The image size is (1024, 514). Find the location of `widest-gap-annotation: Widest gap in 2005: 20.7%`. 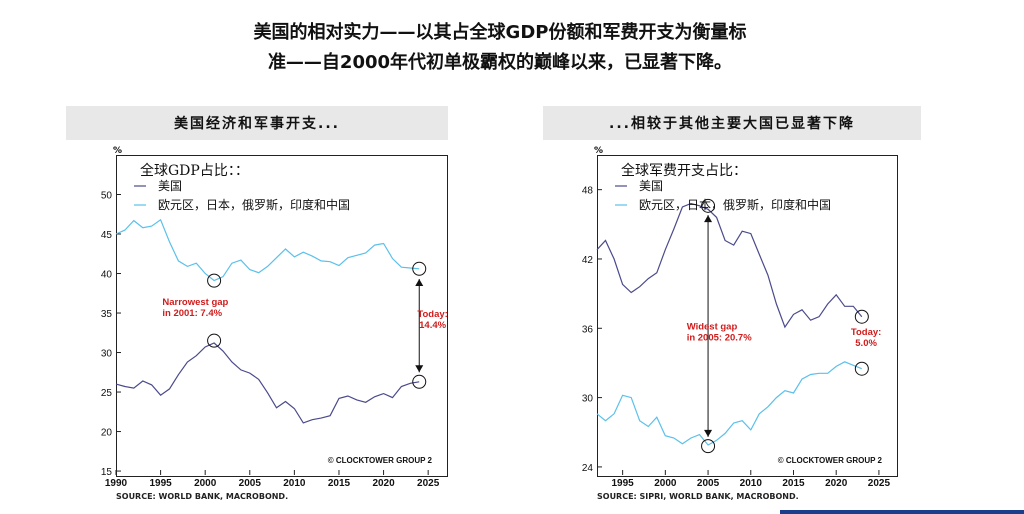

widest-gap-annotation: Widest gap in 2005: 20.7% is located at coordinates (720, 332).